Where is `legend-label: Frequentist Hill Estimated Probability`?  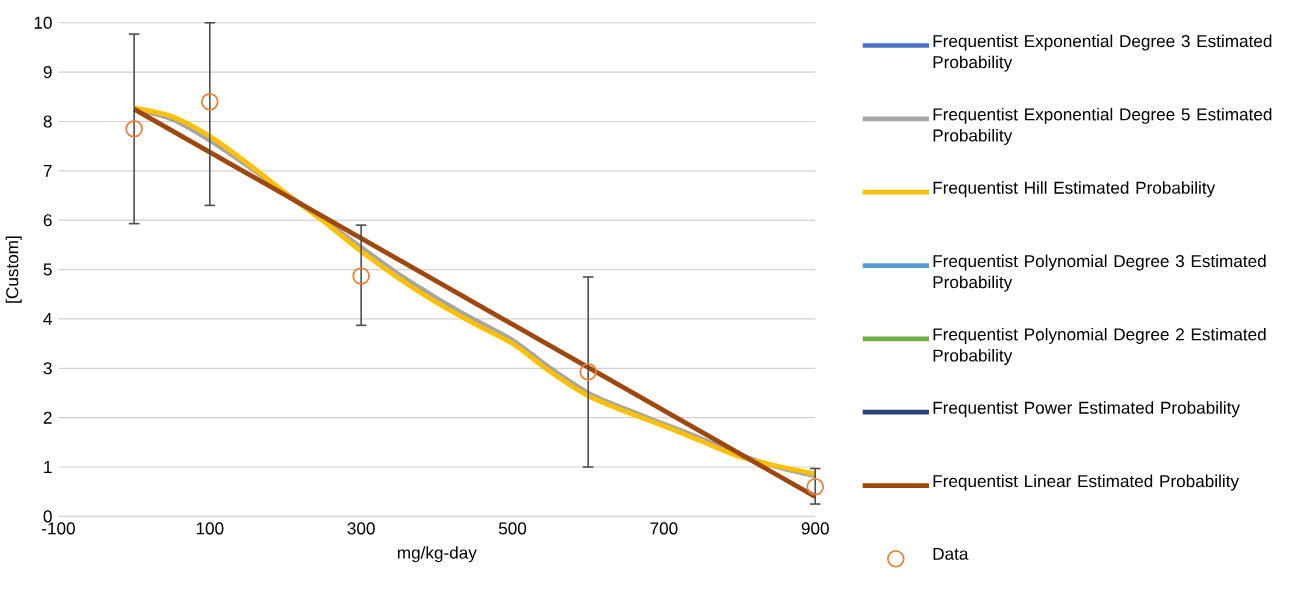
legend-label: Frequentist Hill Estimated Probability is located at coordinates (1074, 189).